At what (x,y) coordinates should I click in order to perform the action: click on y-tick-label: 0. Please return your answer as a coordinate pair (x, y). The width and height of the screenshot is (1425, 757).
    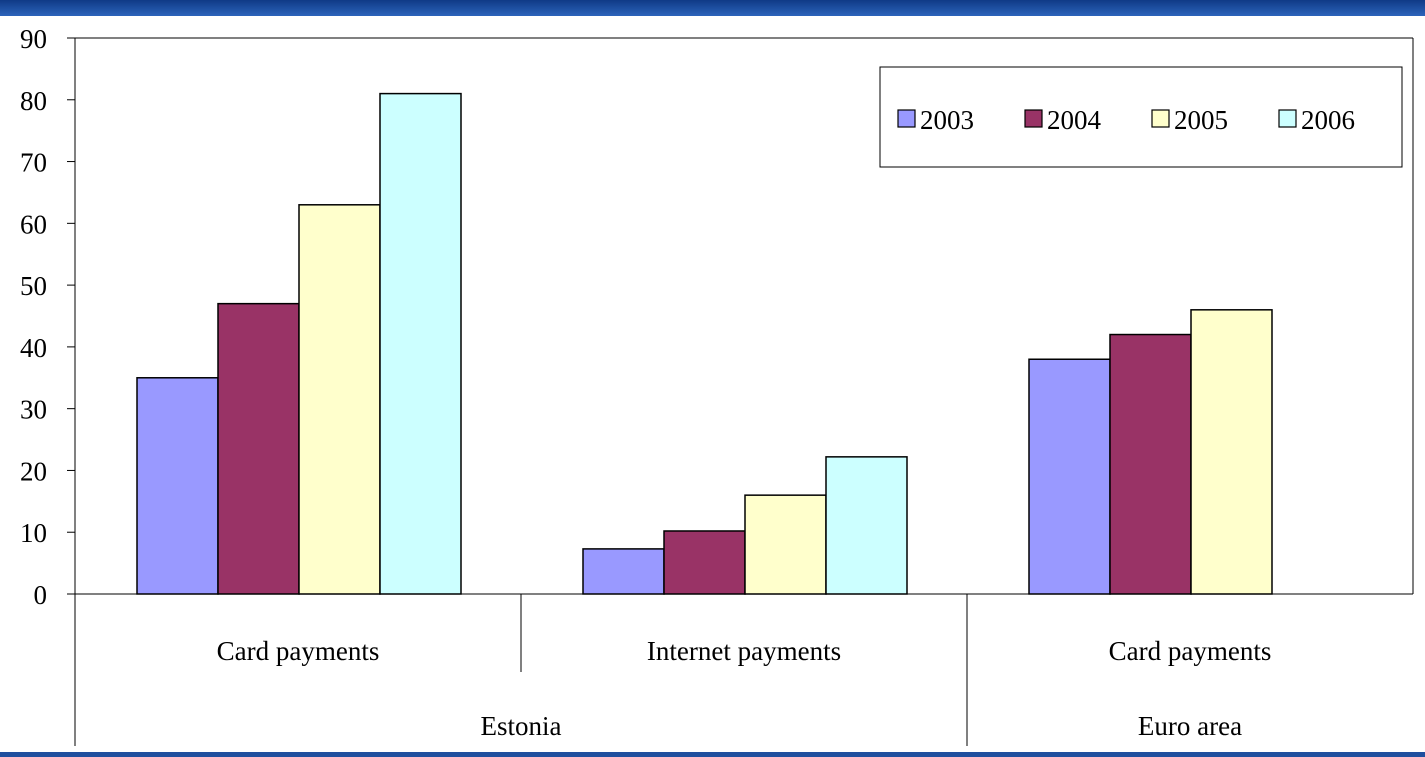
    Looking at the image, I should click on (41, 595).